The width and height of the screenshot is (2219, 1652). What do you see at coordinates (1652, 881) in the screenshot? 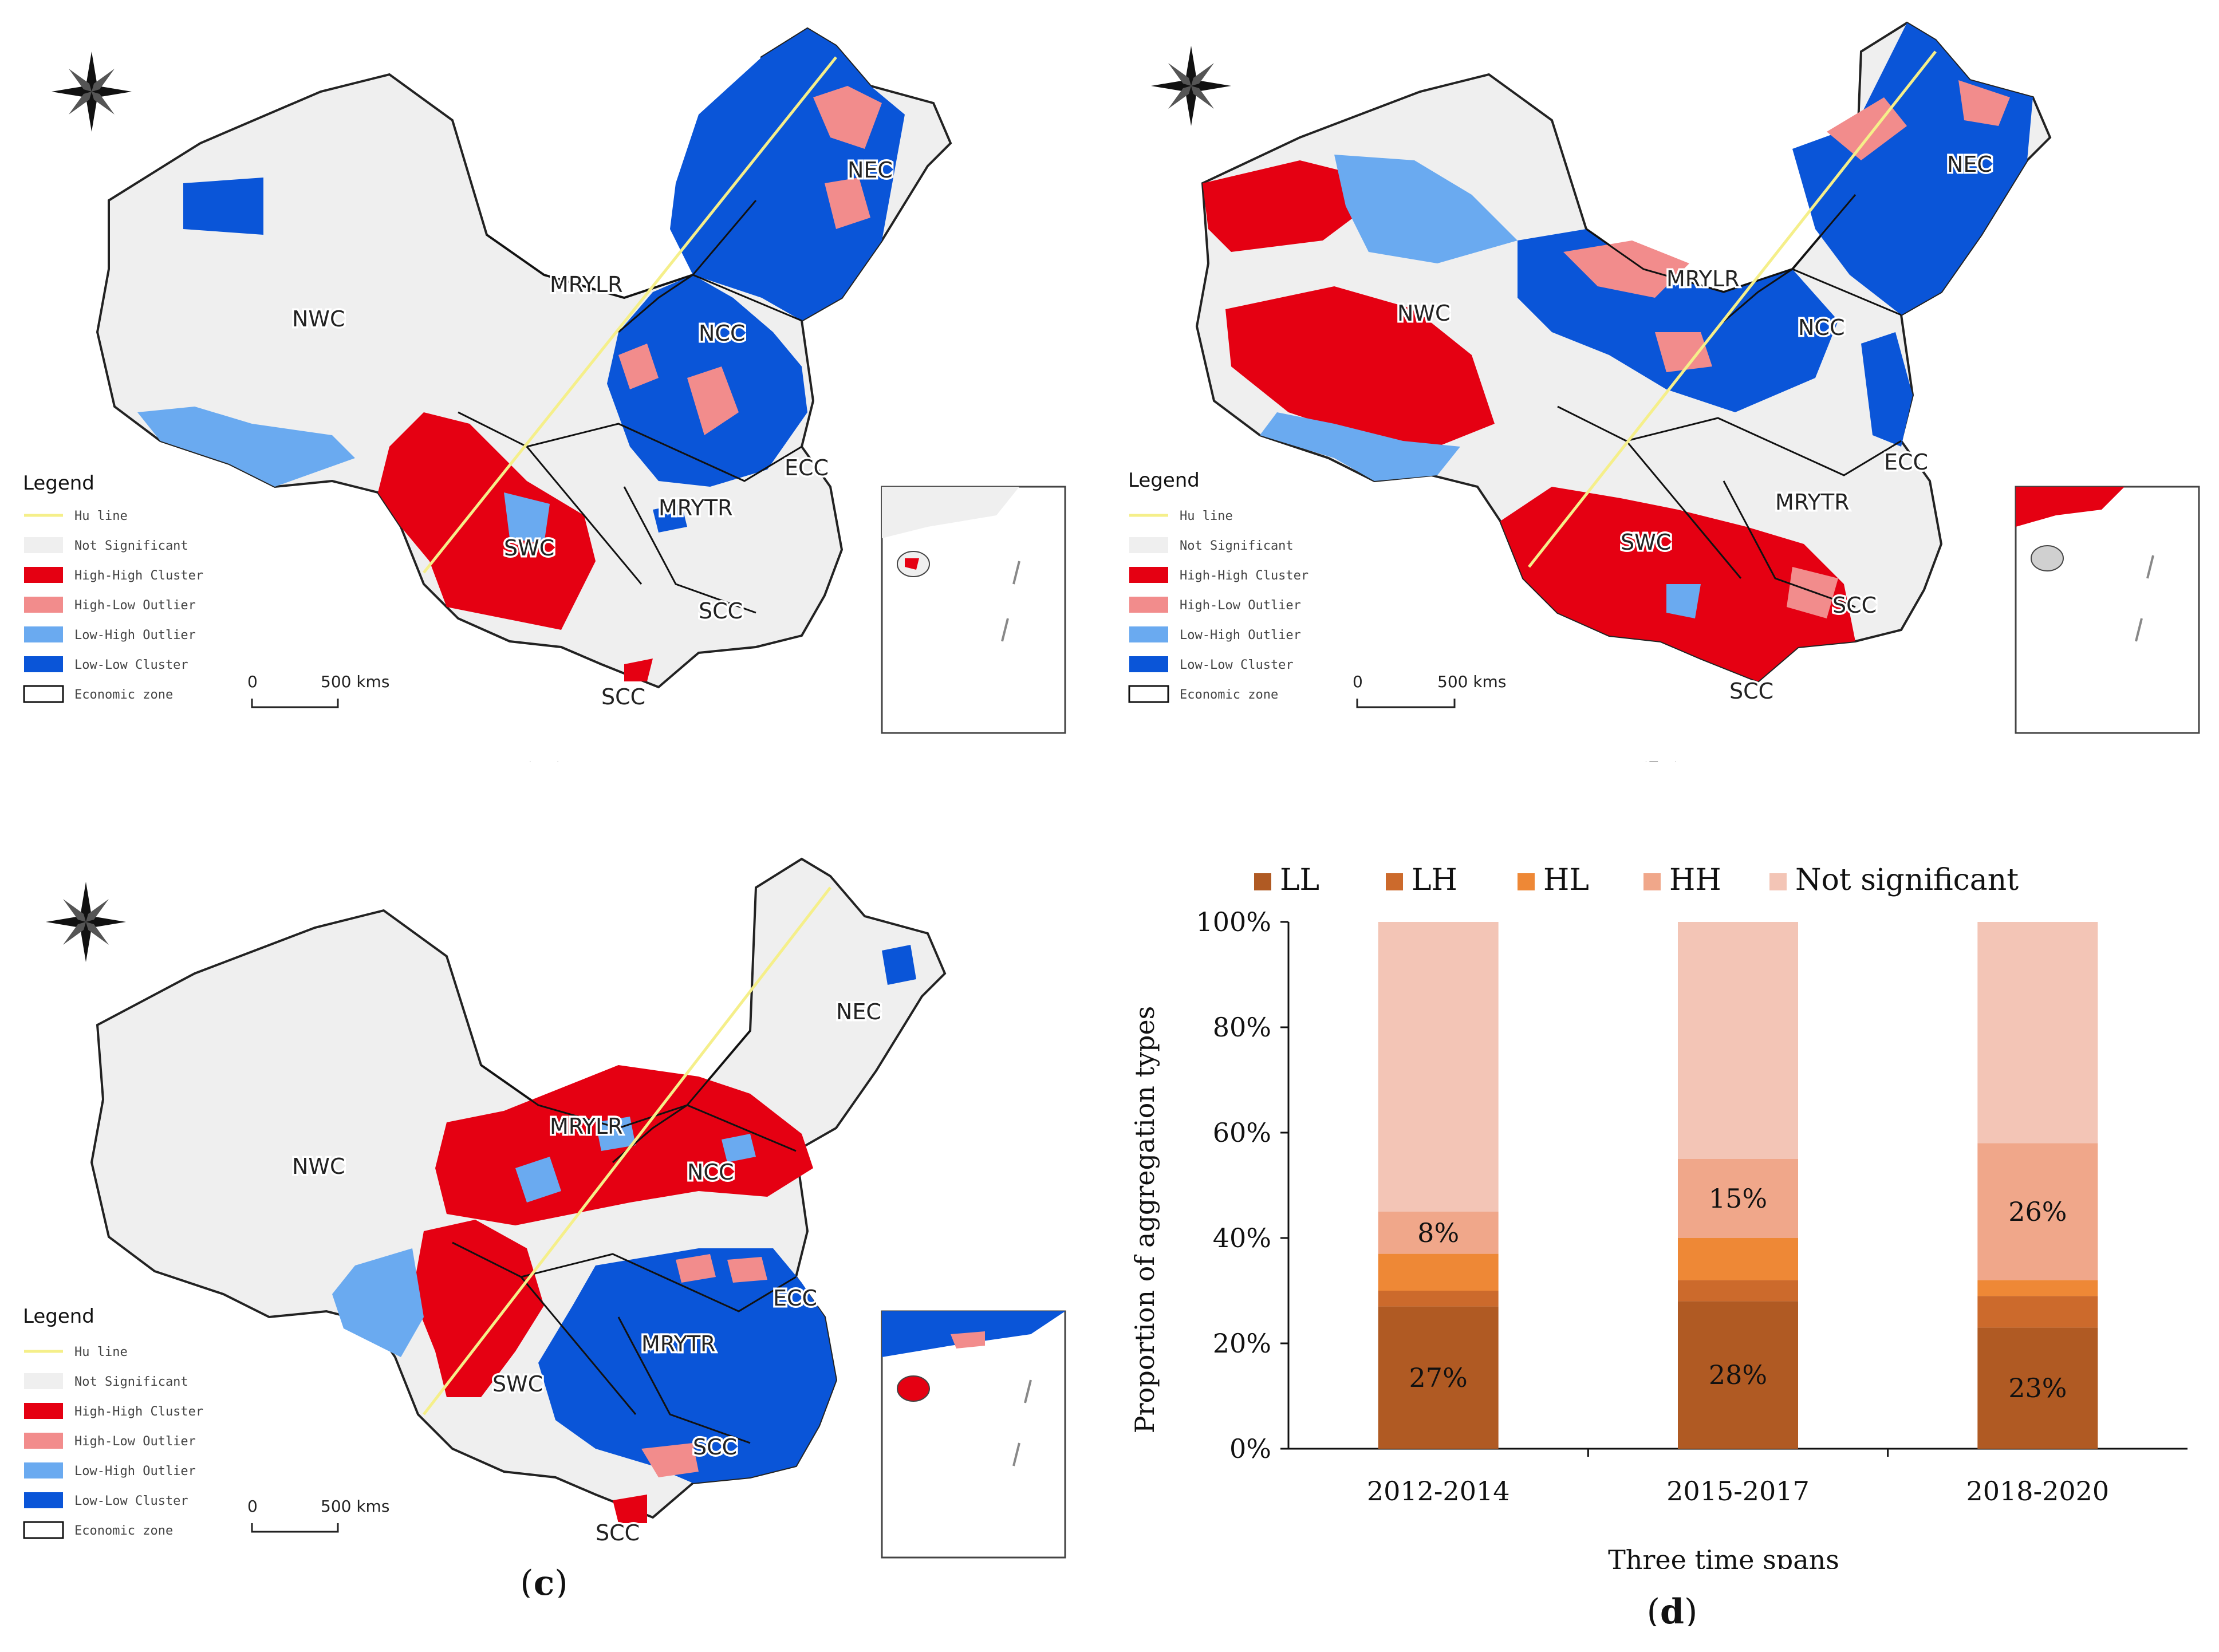
I see `legend-swatch-hh` at bounding box center [1652, 881].